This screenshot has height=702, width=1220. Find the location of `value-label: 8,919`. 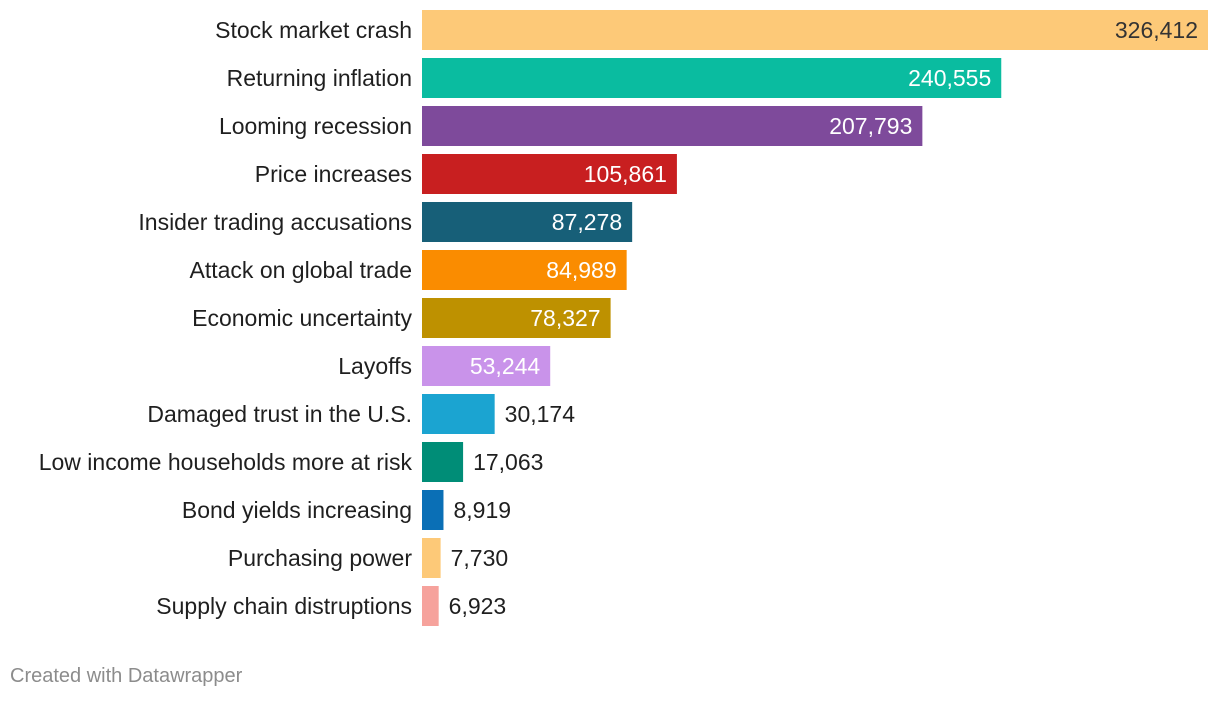

value-label: 8,919 is located at coordinates (482, 510).